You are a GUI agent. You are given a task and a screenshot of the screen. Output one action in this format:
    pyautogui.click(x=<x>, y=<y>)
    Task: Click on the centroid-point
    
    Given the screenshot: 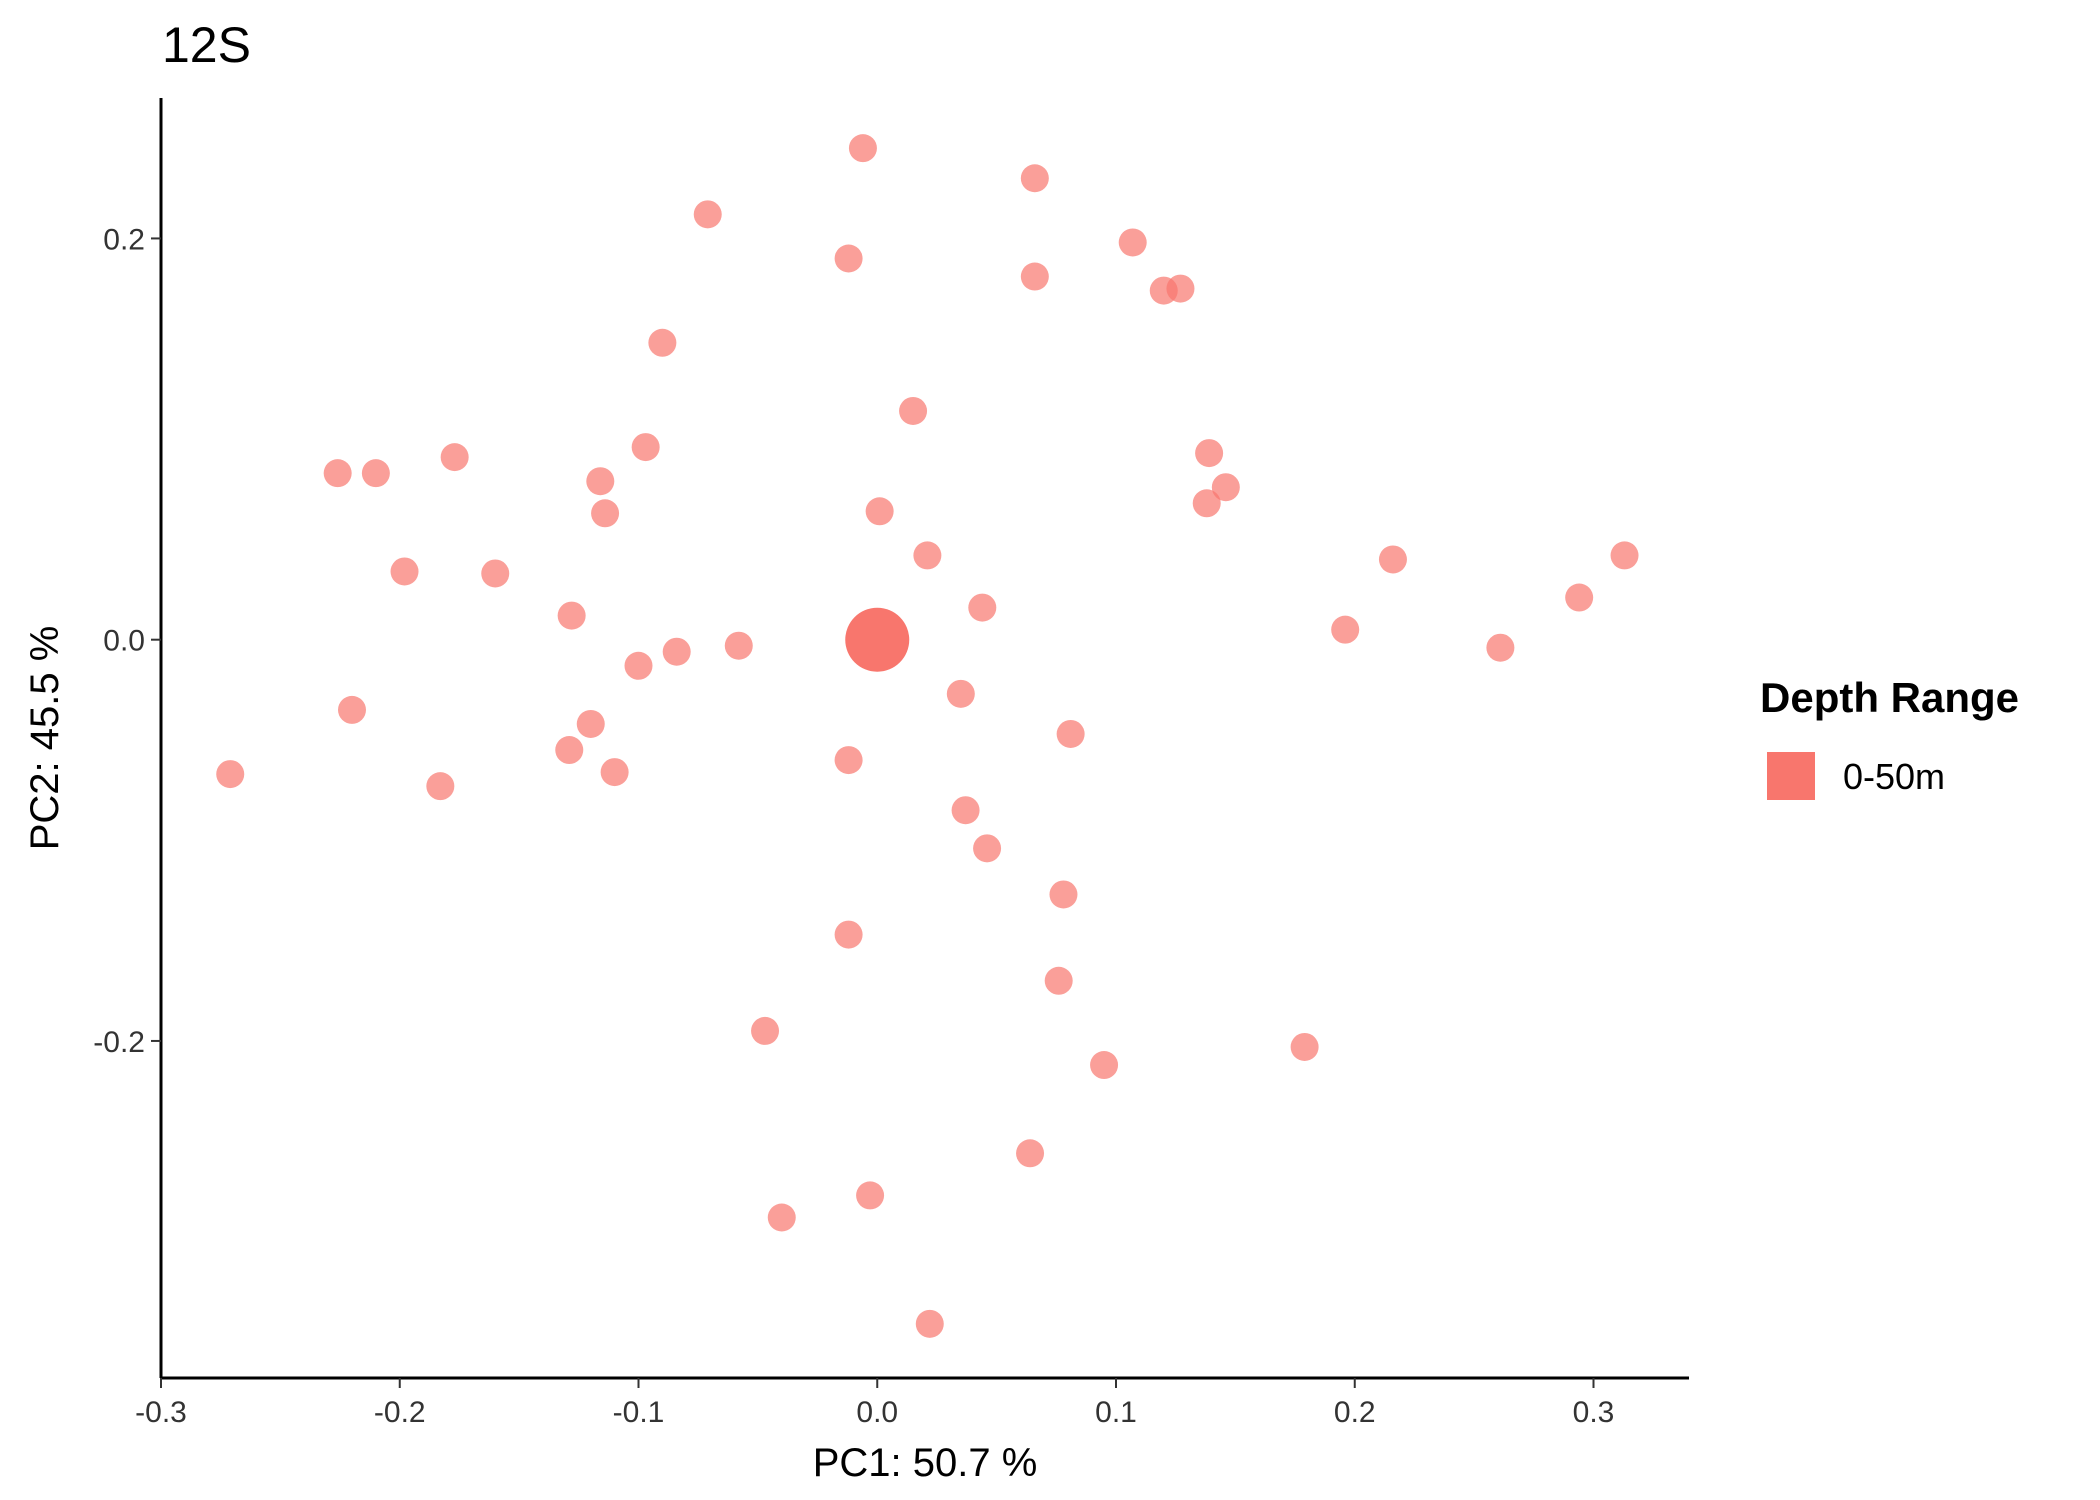 What is the action you would take?
    pyautogui.click(x=877, y=639)
    